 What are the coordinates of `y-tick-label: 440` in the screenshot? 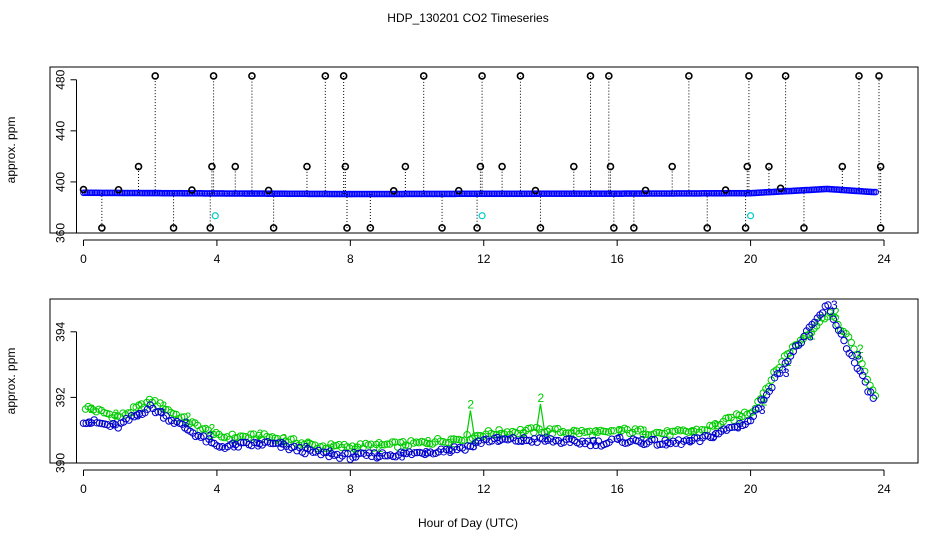 It's located at (61, 131).